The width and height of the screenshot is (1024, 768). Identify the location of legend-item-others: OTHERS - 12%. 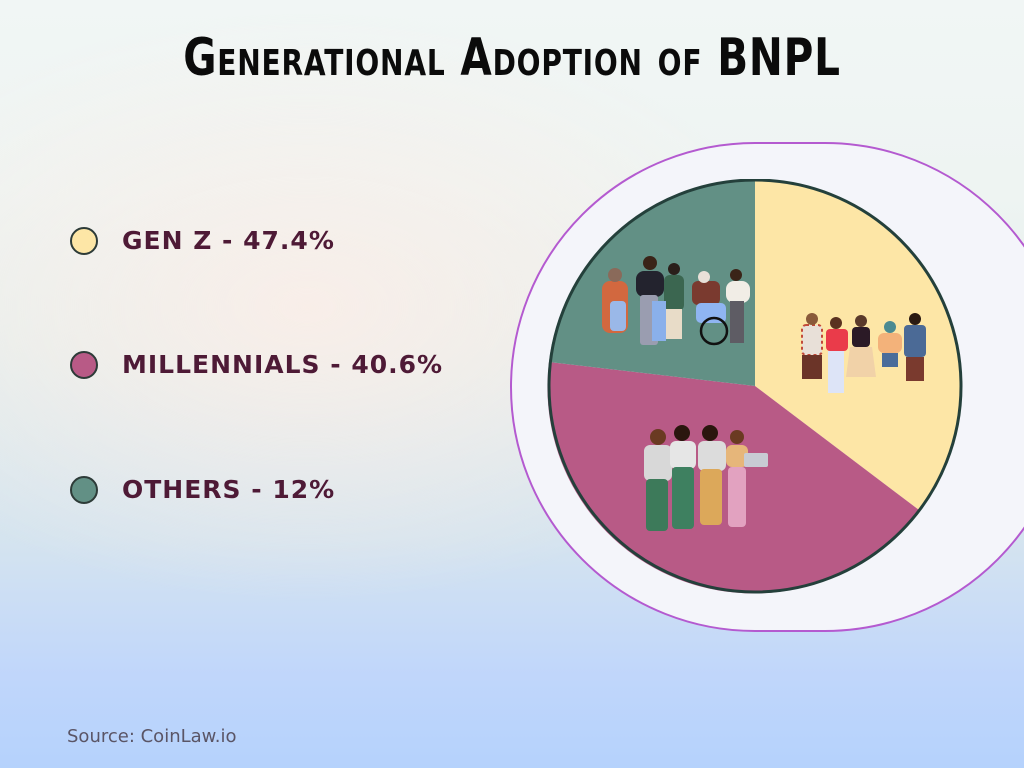
(202, 489).